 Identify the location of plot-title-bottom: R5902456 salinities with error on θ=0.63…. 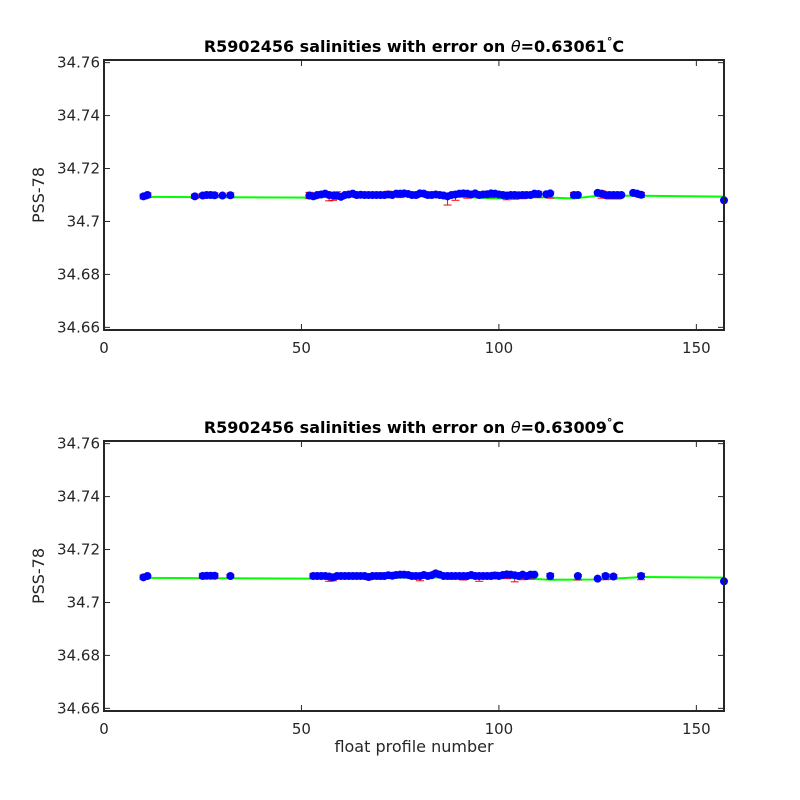
(414, 426).